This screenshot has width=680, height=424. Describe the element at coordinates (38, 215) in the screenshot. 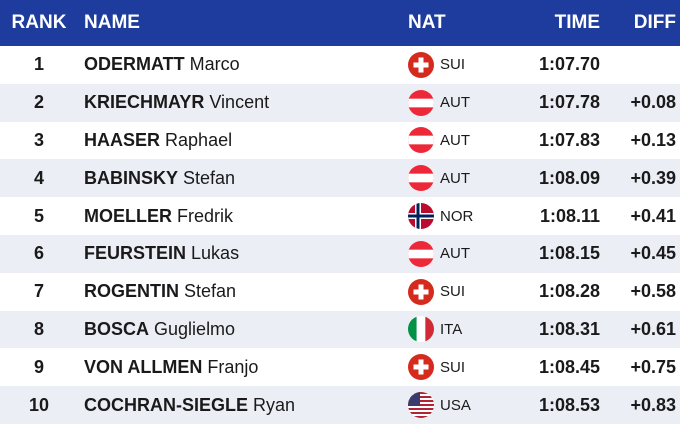

I see `rank-cell: 5` at that location.